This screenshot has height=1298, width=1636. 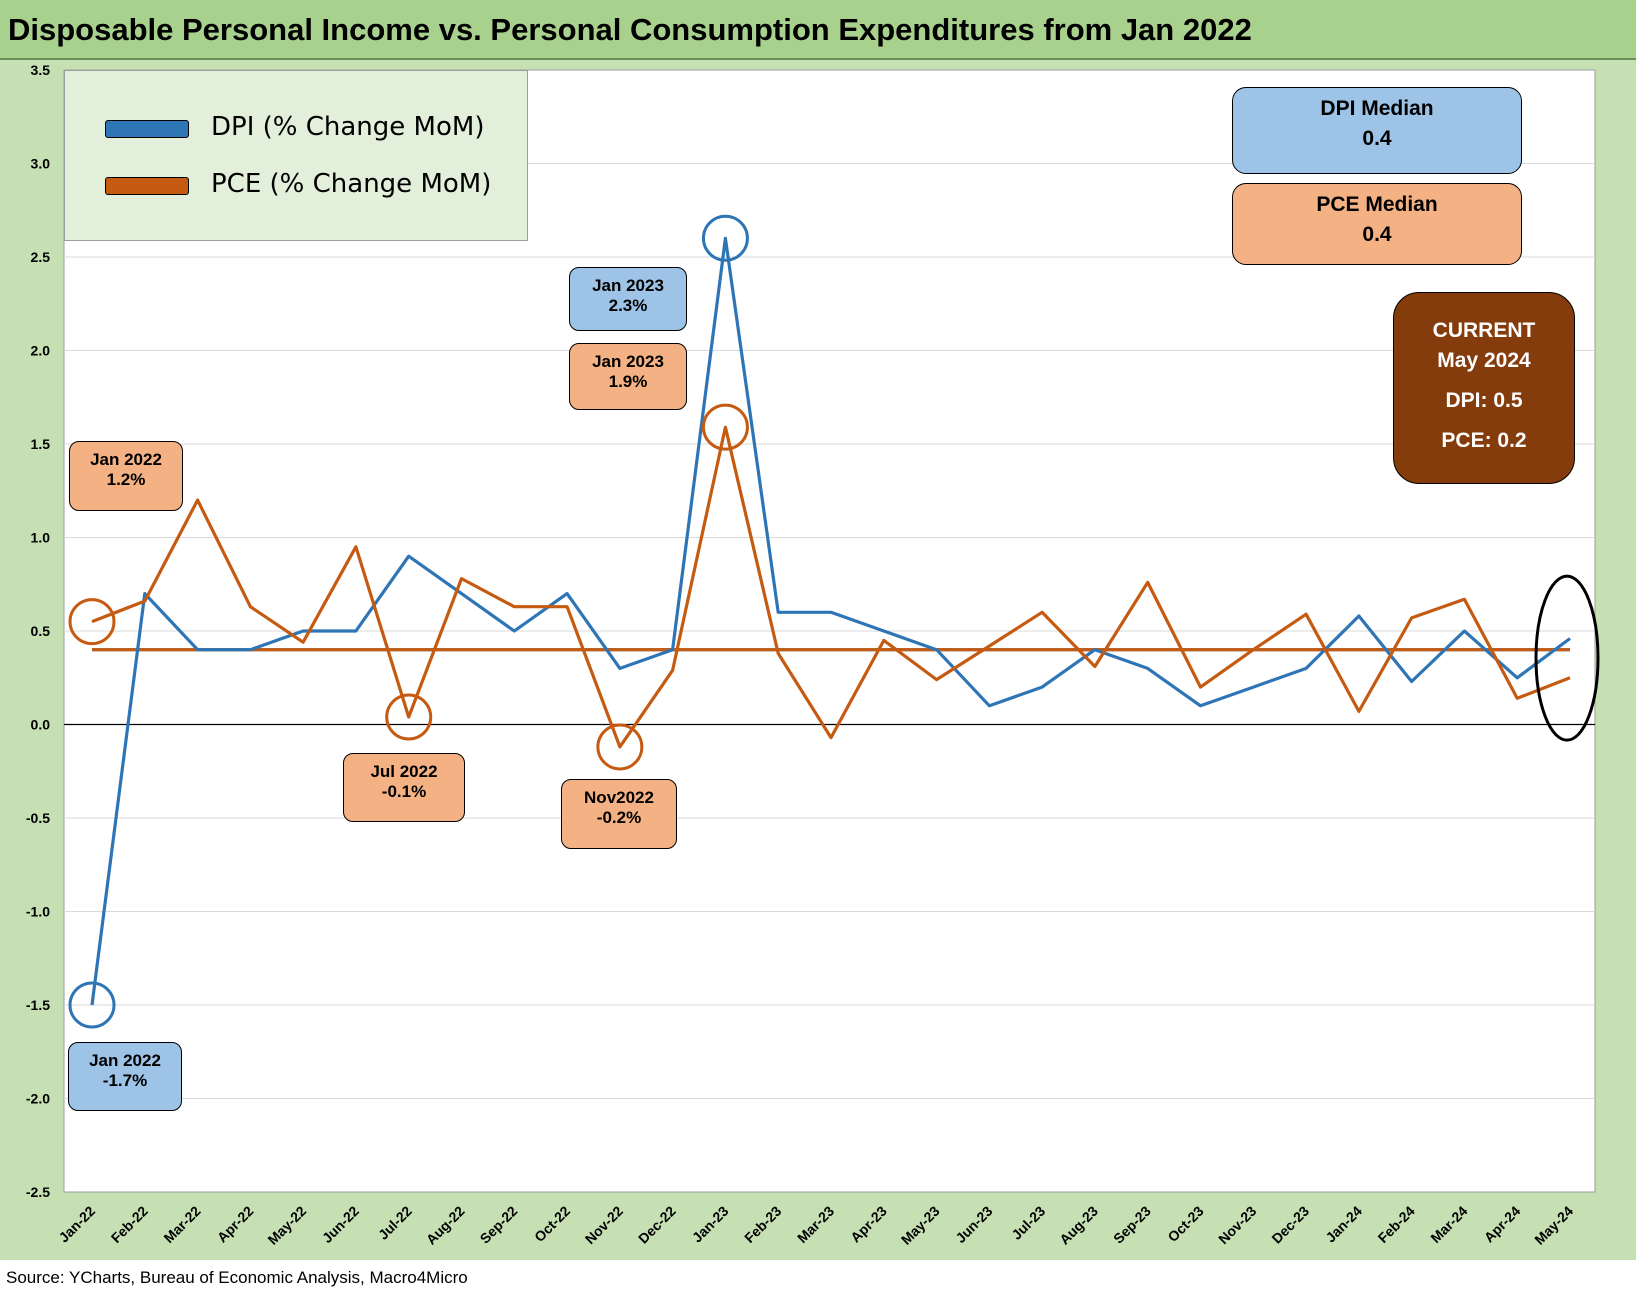 I want to click on callout-dpi-jan2022: Jan 2022 -1.7%, so click(x=125, y=1076).